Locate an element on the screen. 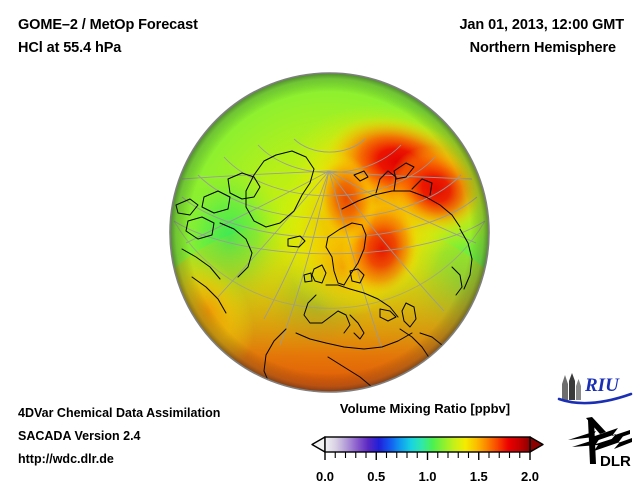 This screenshot has height=485, width=640. colorbar-tick-label: 0.0 is located at coordinates (325, 476).